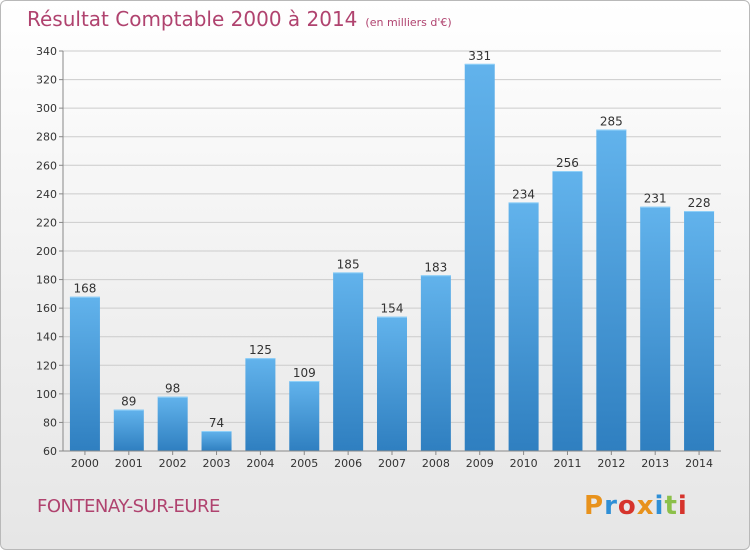 The height and width of the screenshot is (550, 750). I want to click on y-tick-label: 120, so click(46, 365).